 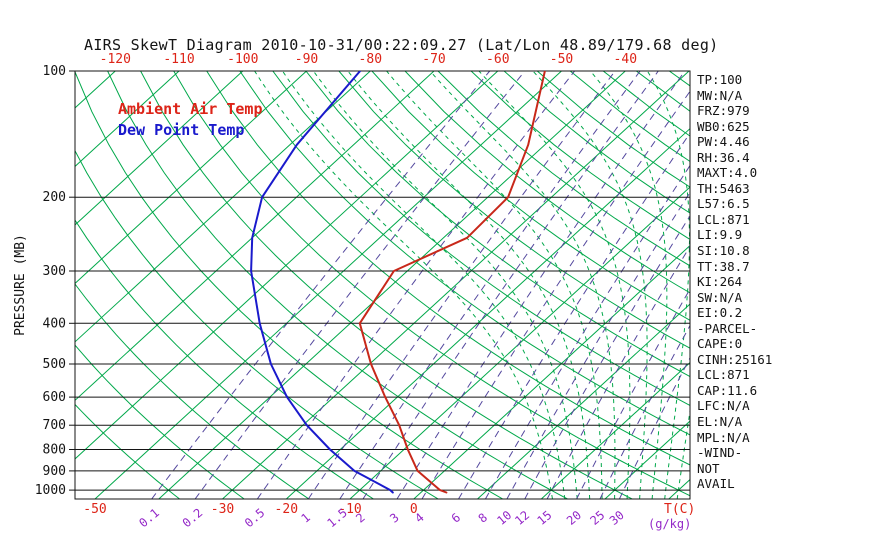 What do you see at coordinates (20, 285) in the screenshot?
I see `y-axis-title: PRESSURE (MB)` at bounding box center [20, 285].